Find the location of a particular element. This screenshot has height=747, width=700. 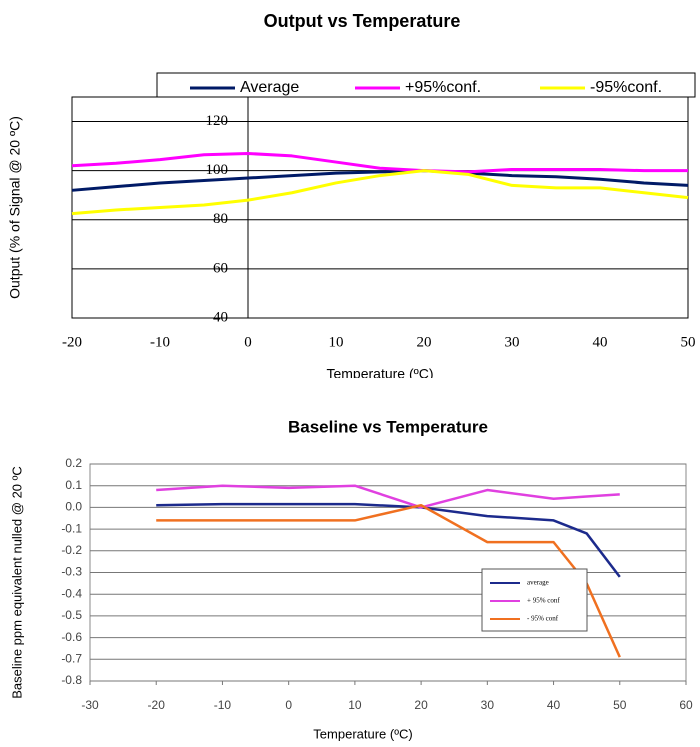

y-tick-label: -0.6 is located at coordinates (71, 637).